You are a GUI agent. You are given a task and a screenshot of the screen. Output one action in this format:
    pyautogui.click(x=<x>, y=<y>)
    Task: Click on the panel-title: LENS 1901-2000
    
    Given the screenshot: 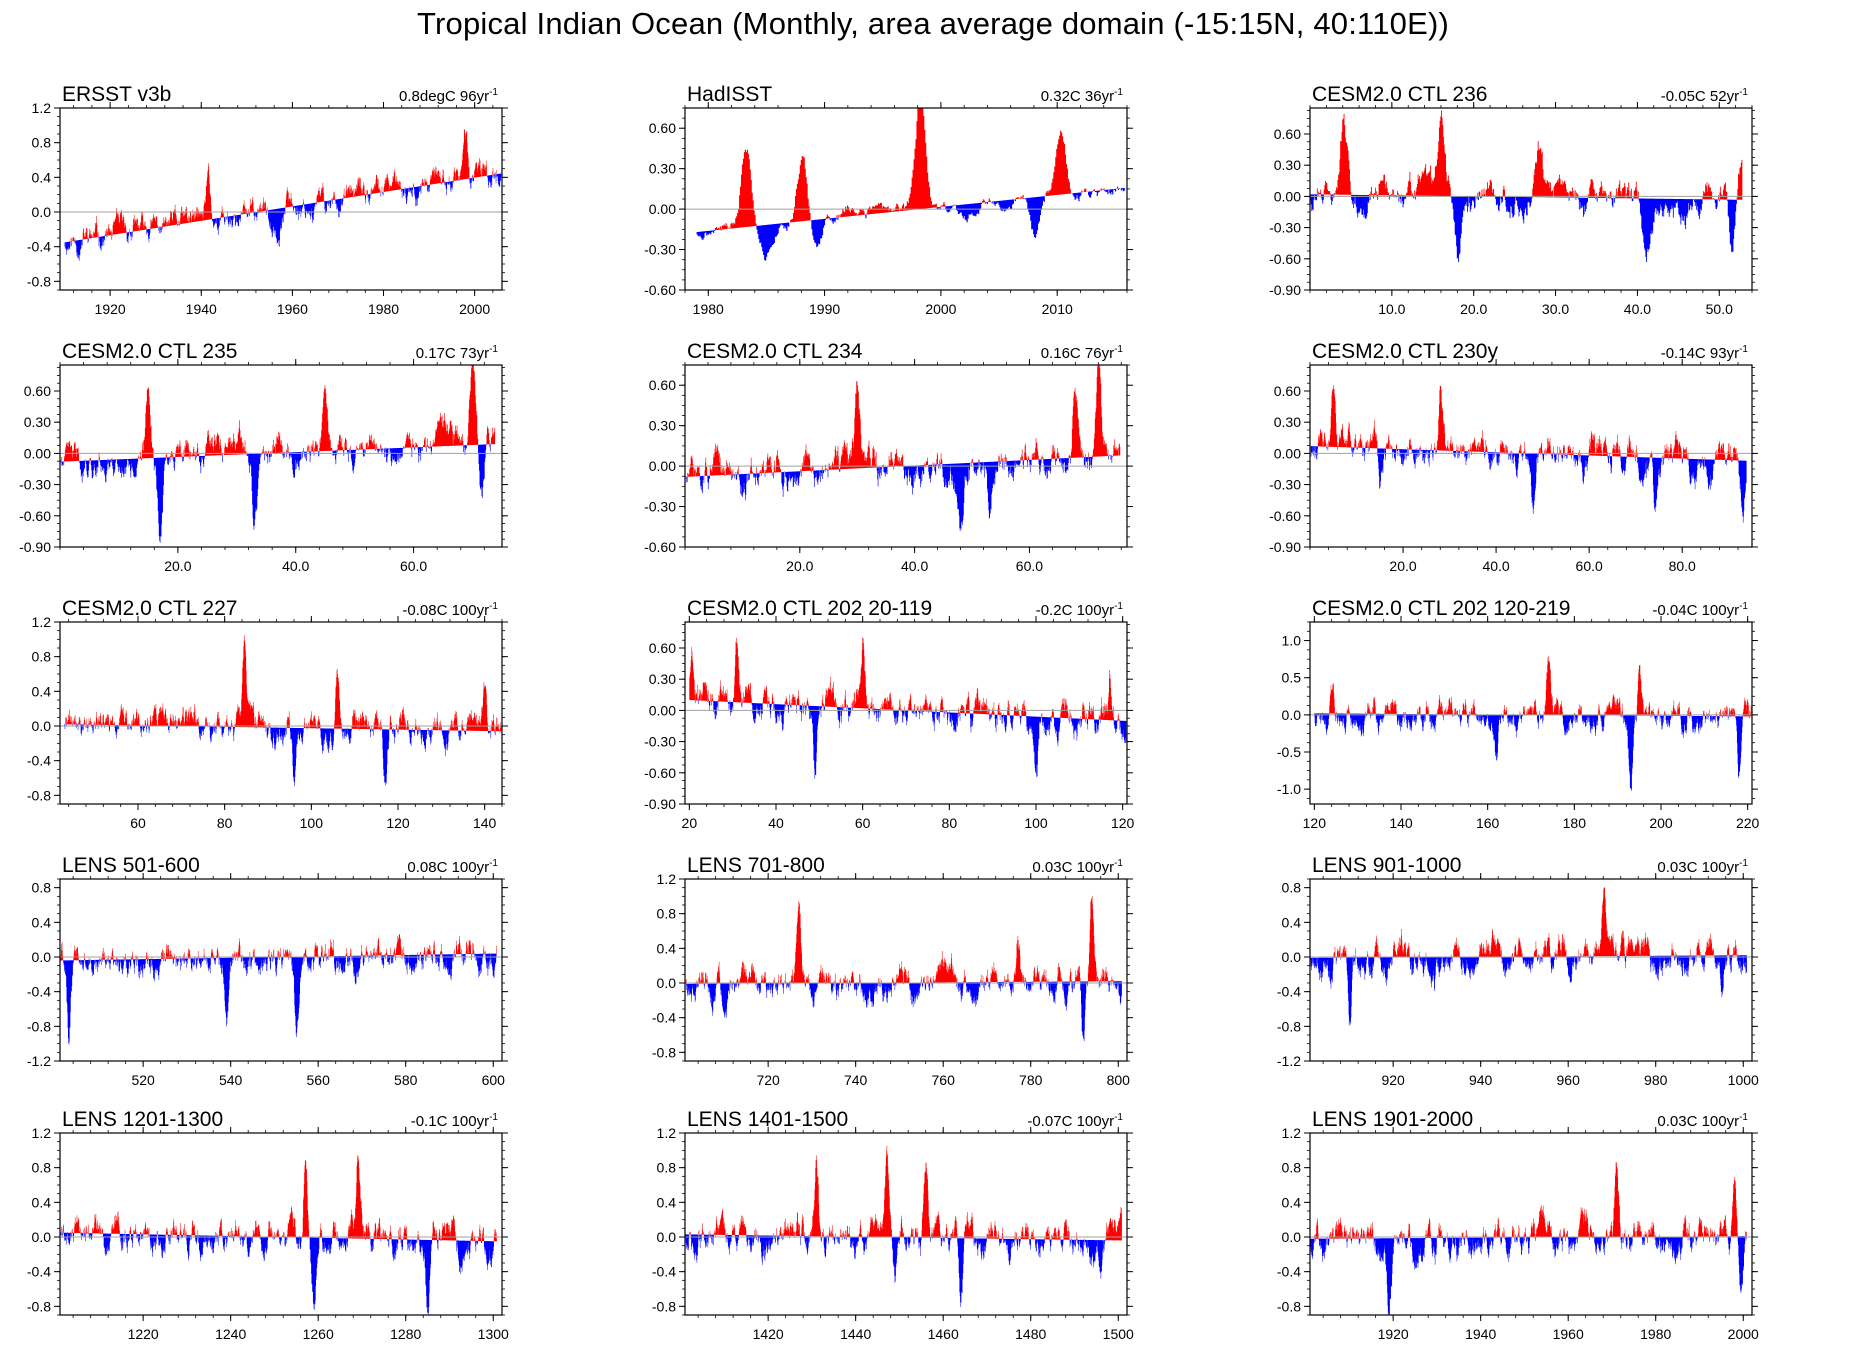 What is the action you would take?
    pyautogui.click(x=1392, y=1119)
    